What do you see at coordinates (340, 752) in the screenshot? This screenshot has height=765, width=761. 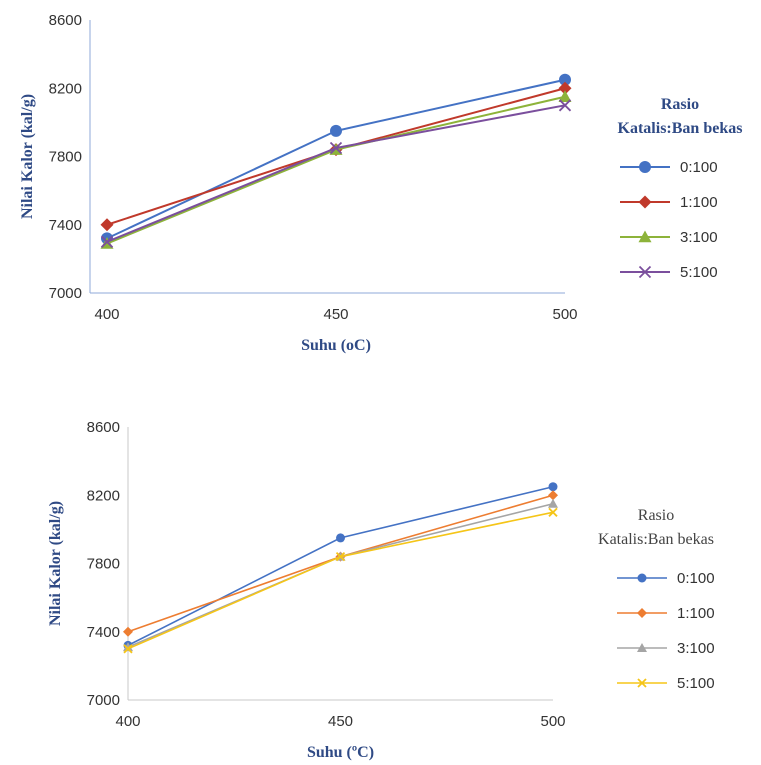 I see `x-axis-title: Suhu (ºC)` at bounding box center [340, 752].